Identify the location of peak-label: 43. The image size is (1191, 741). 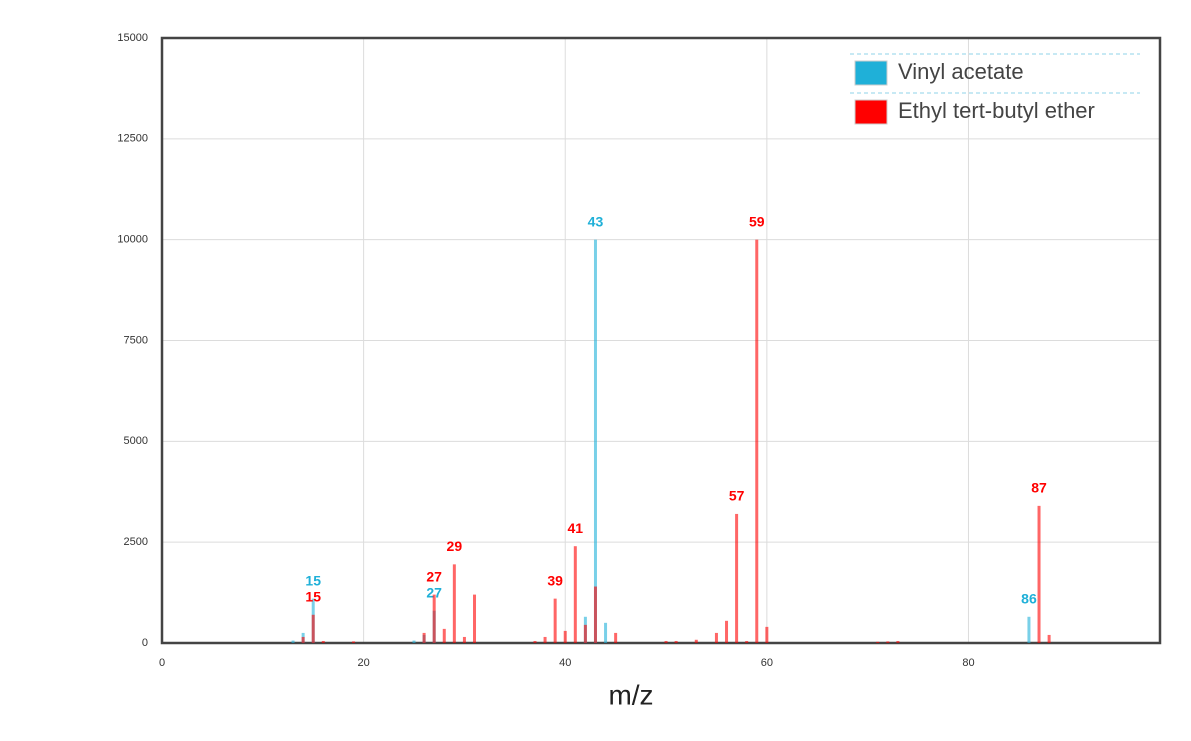
(596, 221).